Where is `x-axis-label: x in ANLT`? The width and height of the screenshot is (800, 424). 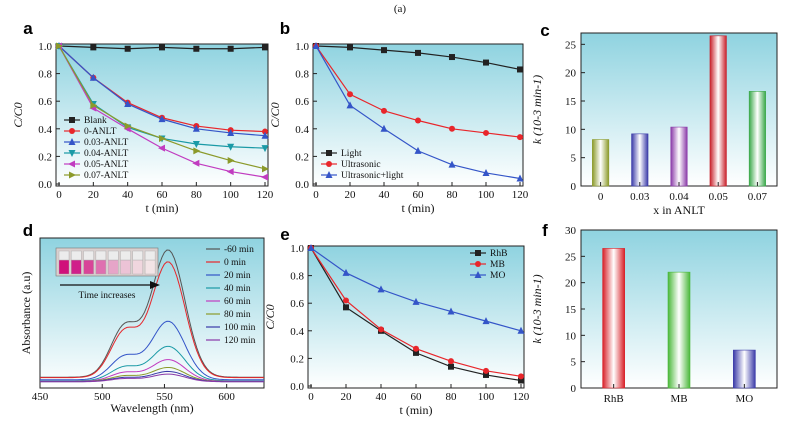
x-axis-label: x in ANLT is located at coordinates (679, 210).